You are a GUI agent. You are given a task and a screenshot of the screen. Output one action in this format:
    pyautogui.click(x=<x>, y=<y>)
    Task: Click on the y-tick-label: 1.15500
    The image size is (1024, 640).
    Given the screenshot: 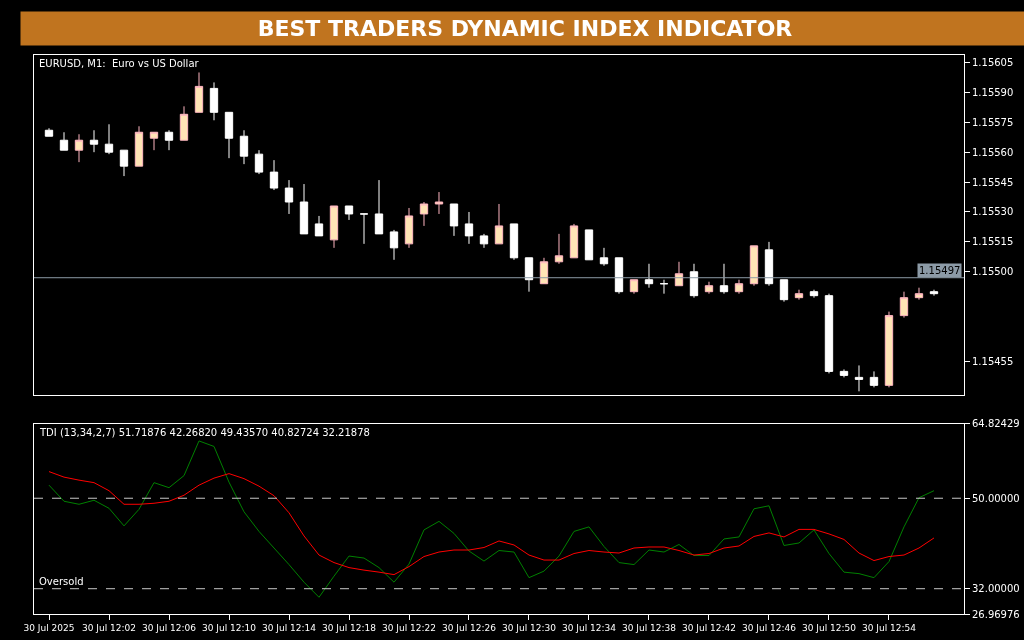 What is the action you would take?
    pyautogui.click(x=992, y=272)
    